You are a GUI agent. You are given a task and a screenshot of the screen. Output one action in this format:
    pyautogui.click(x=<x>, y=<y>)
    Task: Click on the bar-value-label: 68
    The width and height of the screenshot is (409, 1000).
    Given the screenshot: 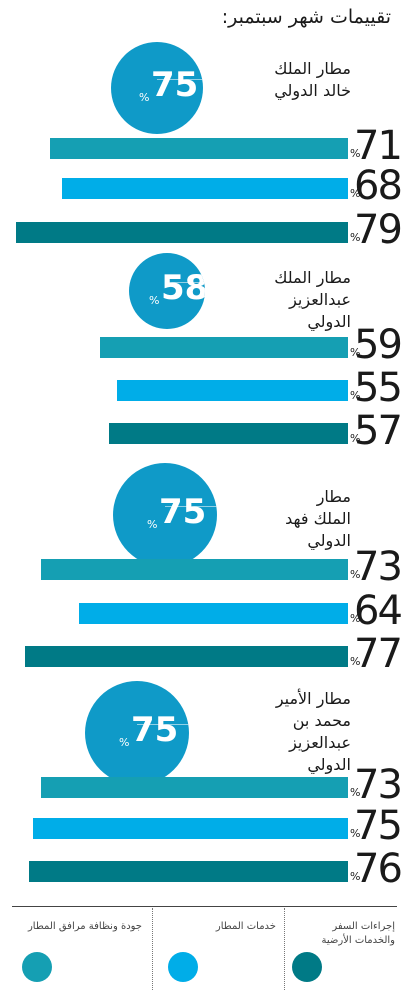 What is the action you would take?
    pyautogui.click(x=378, y=186)
    